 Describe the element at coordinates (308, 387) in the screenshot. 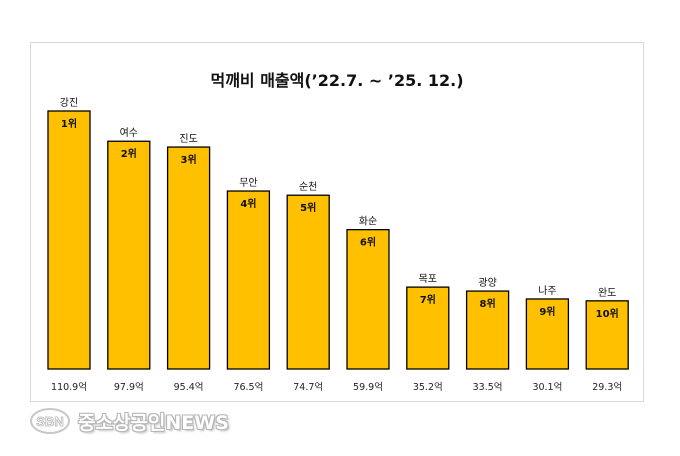

I see `value-label: 74.7억` at that location.